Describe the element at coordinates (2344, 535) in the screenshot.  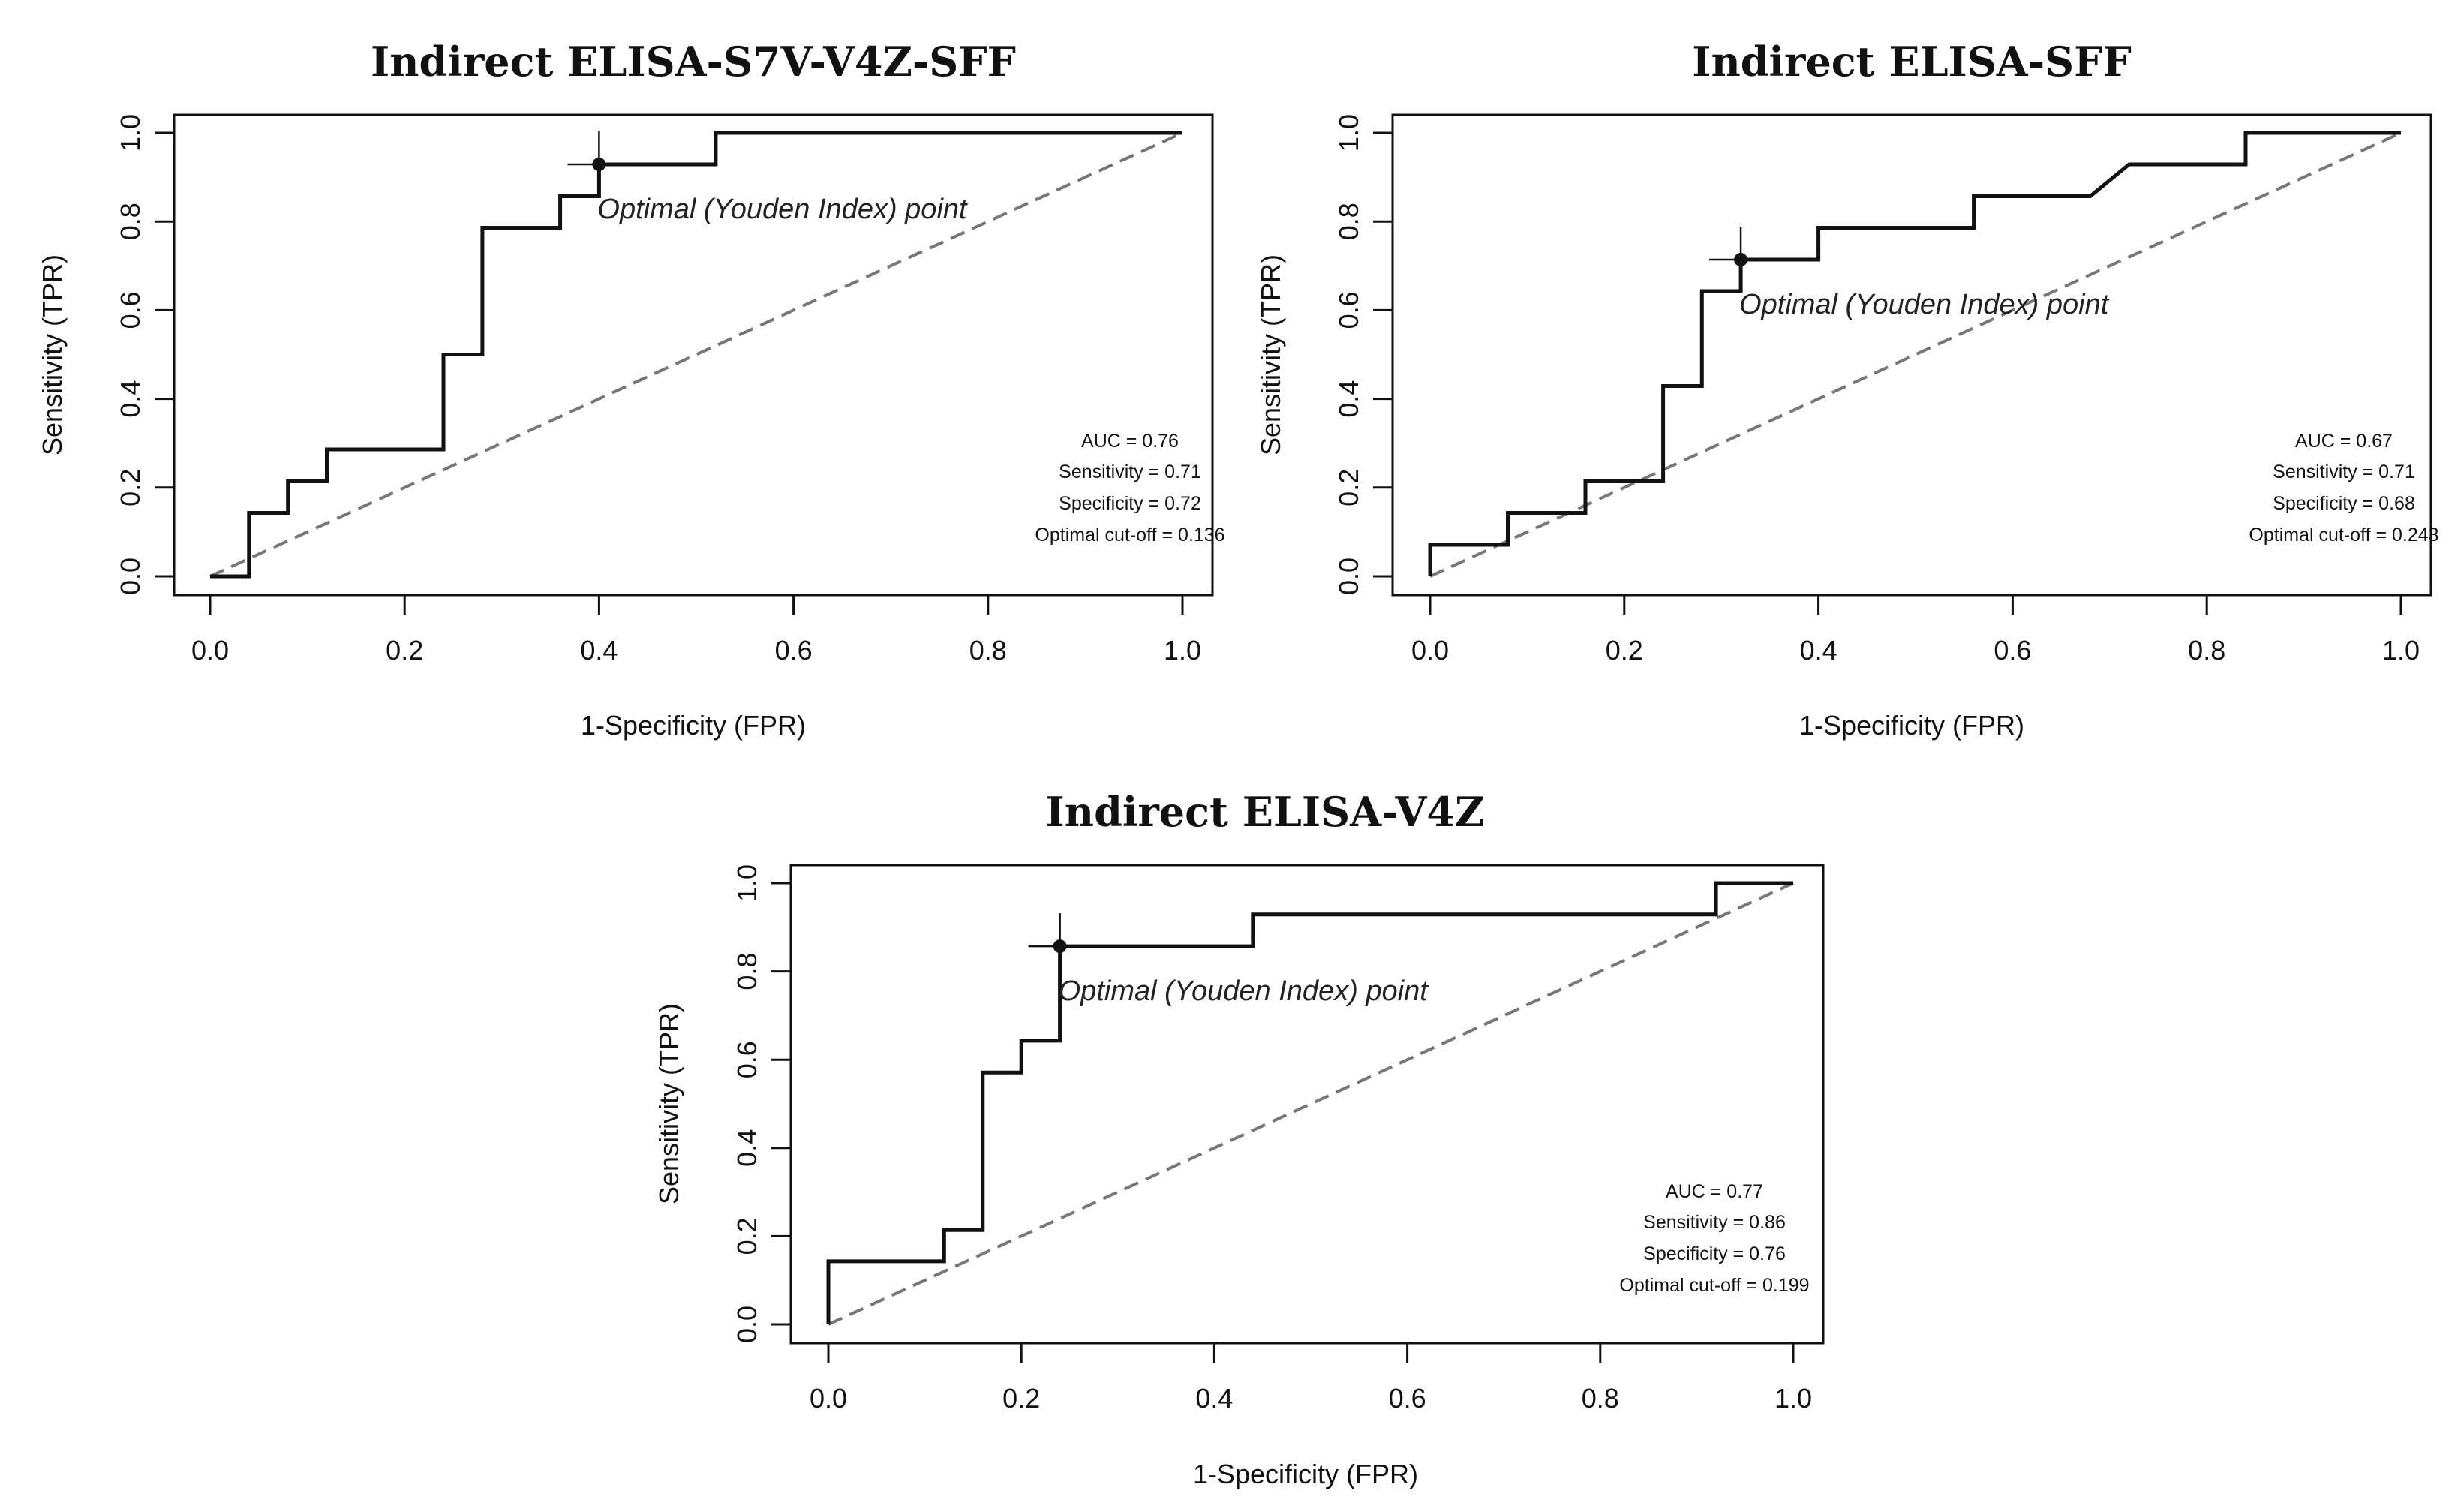
I see `stat-cutoff: Optimal cut-off = 0.243` at that location.